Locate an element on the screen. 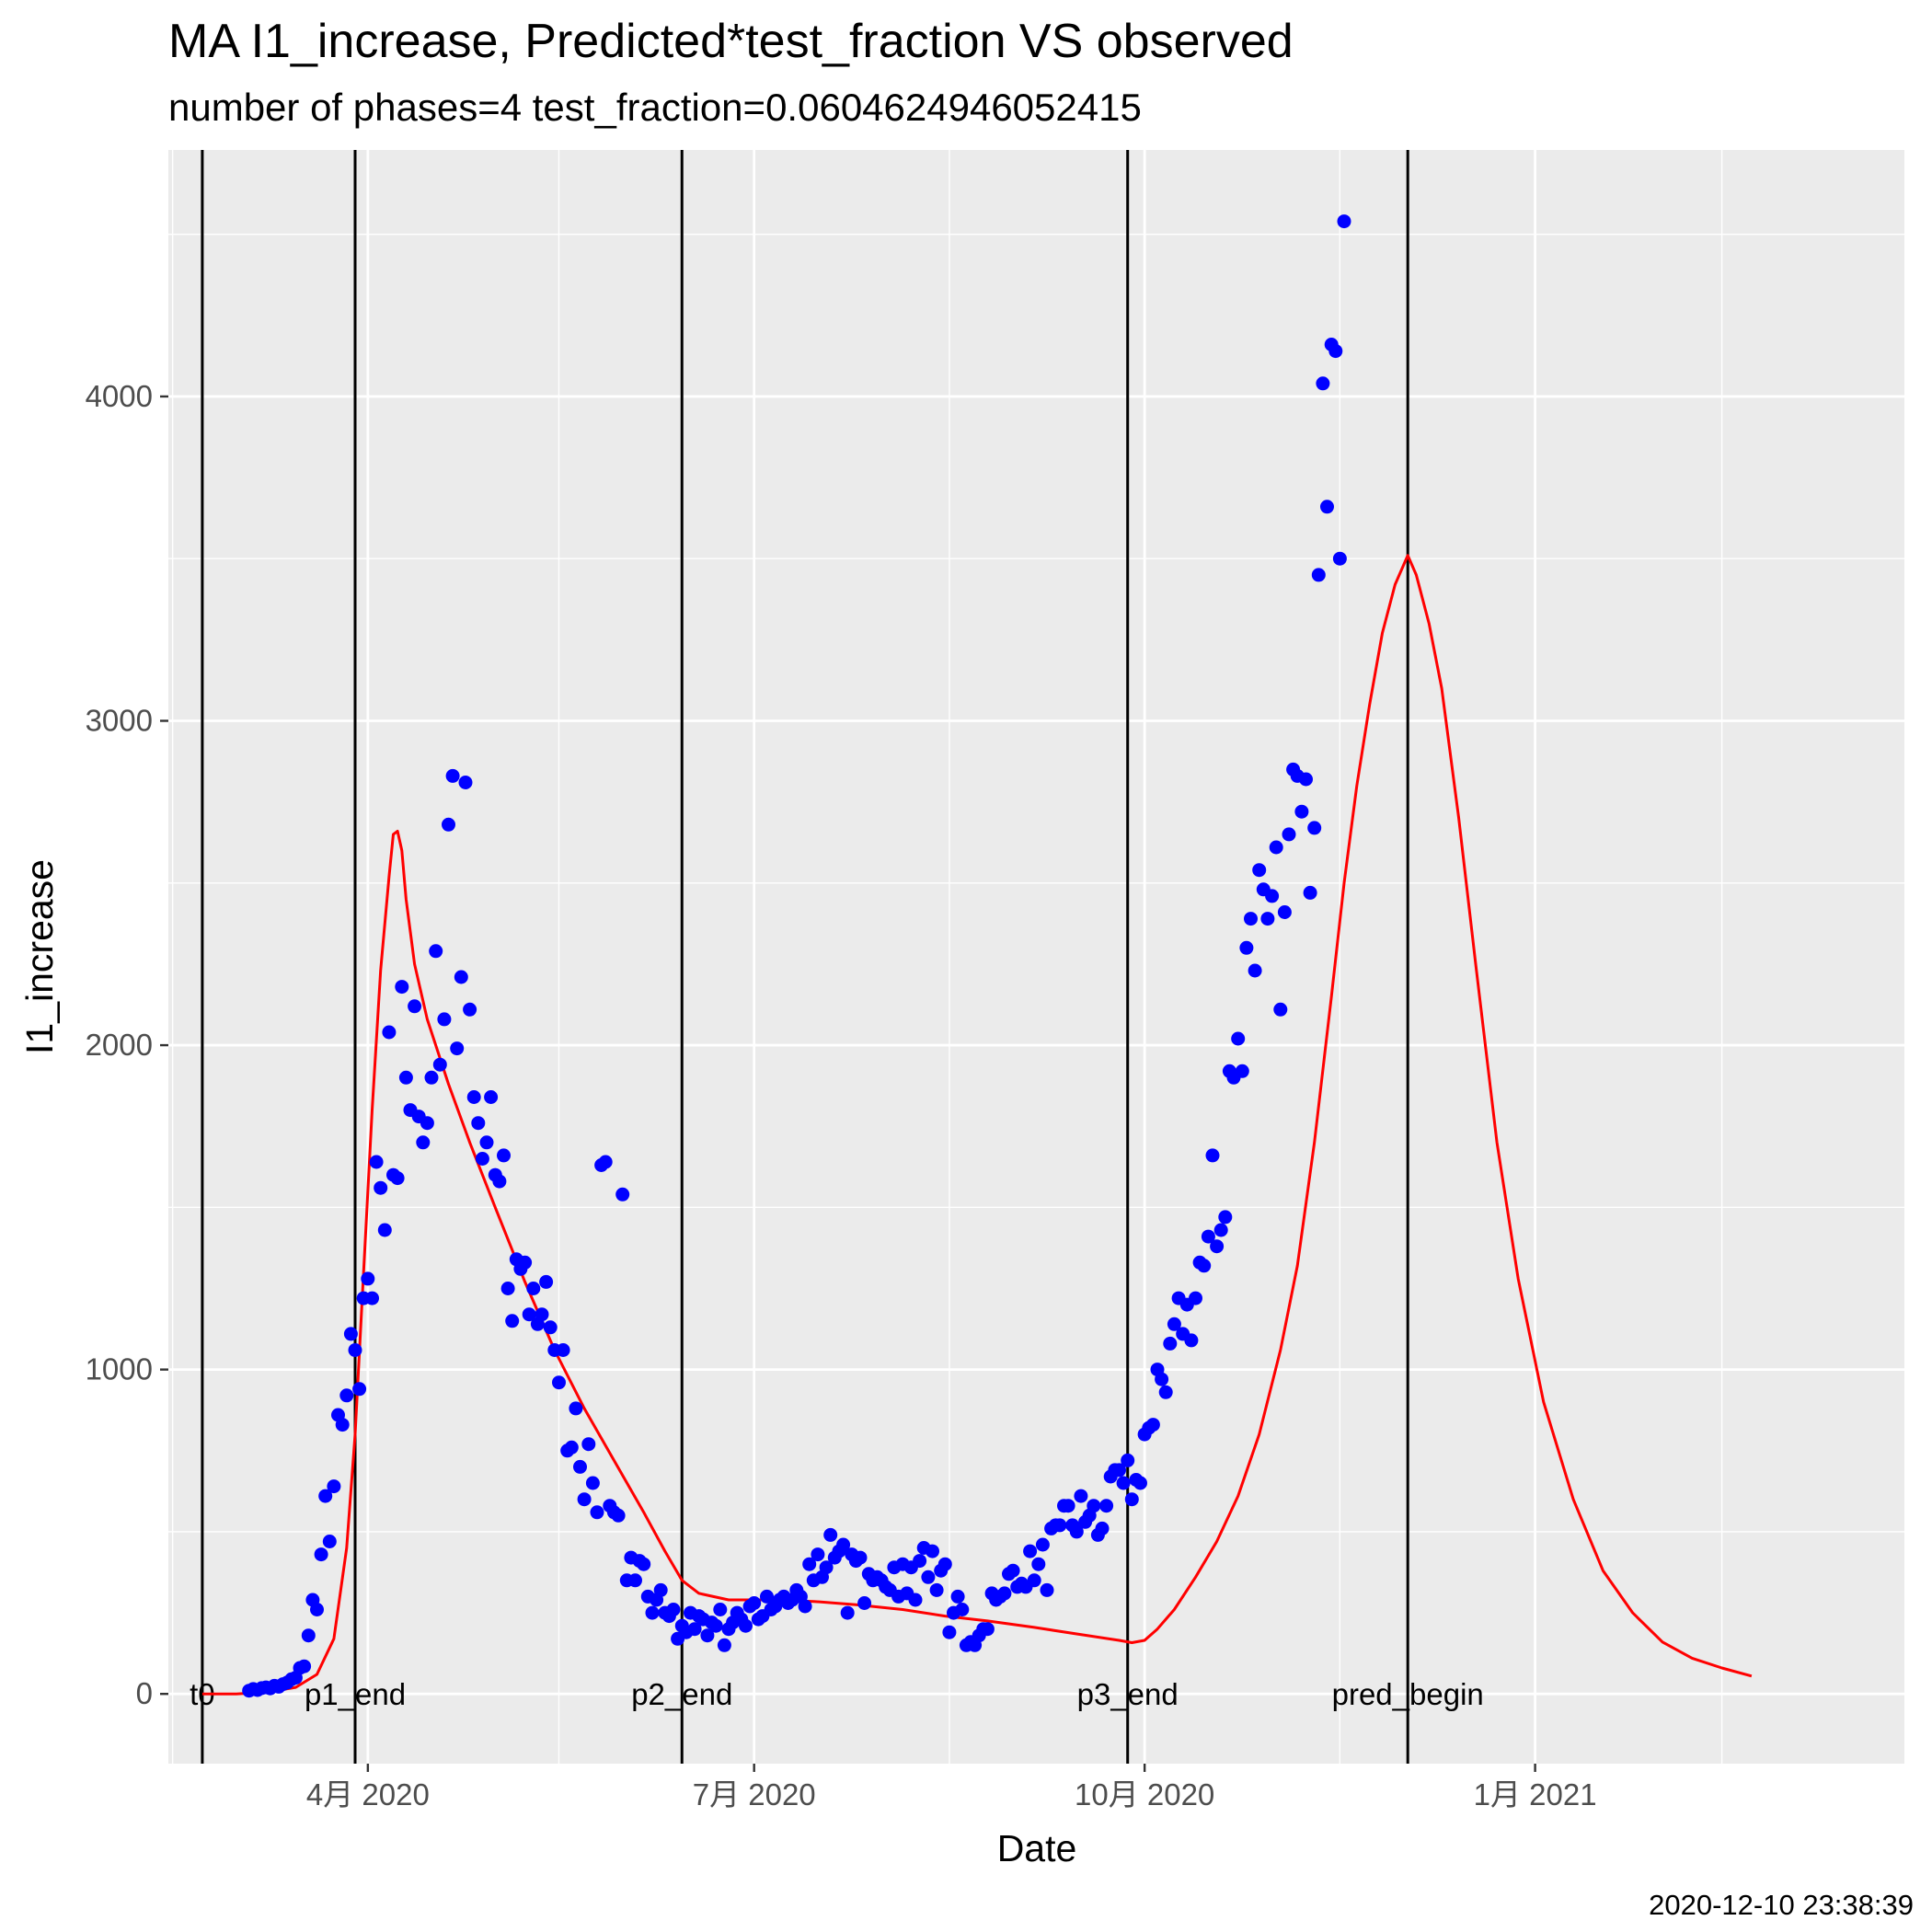 Image resolution: width=1932 pixels, height=1932 pixels. y-tick-label: 0 is located at coordinates (144, 1693).